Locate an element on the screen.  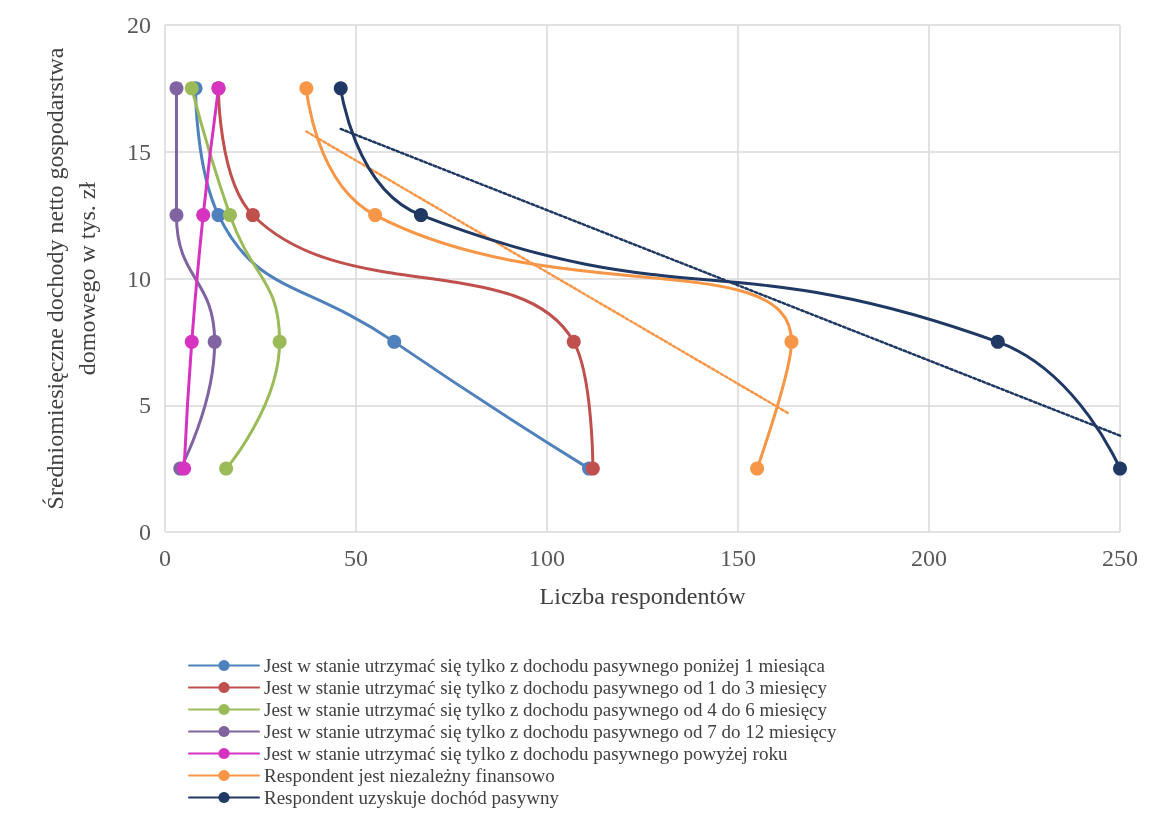
y-tick-label: 15 is located at coordinates (139, 151).